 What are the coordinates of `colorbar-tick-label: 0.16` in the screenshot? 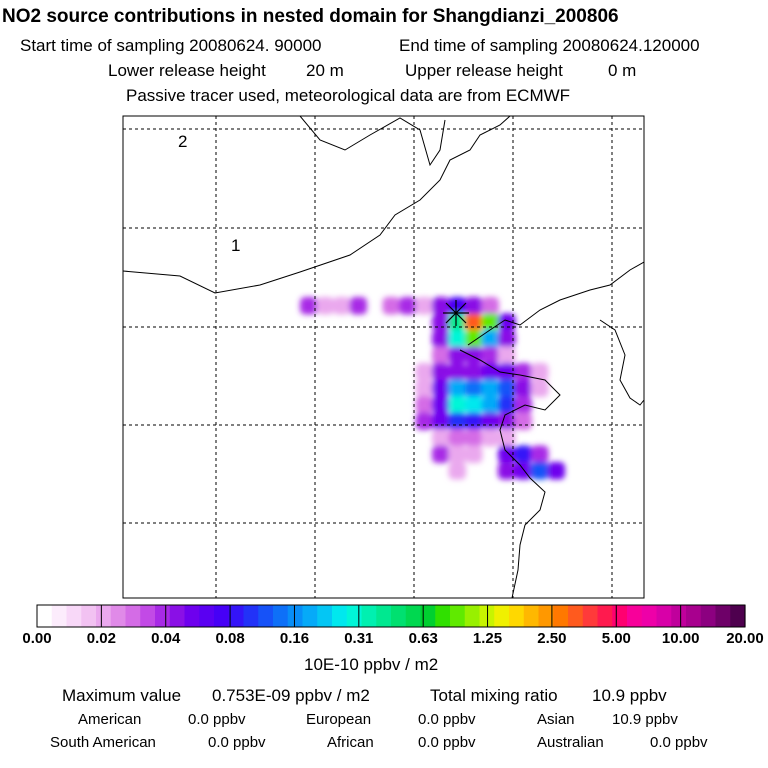 It's located at (294, 638).